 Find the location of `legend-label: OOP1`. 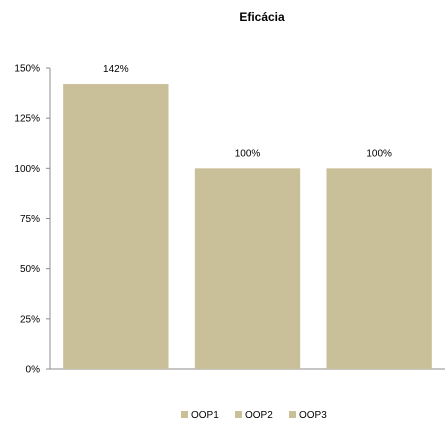

legend-label: OOP1 is located at coordinates (205, 415).